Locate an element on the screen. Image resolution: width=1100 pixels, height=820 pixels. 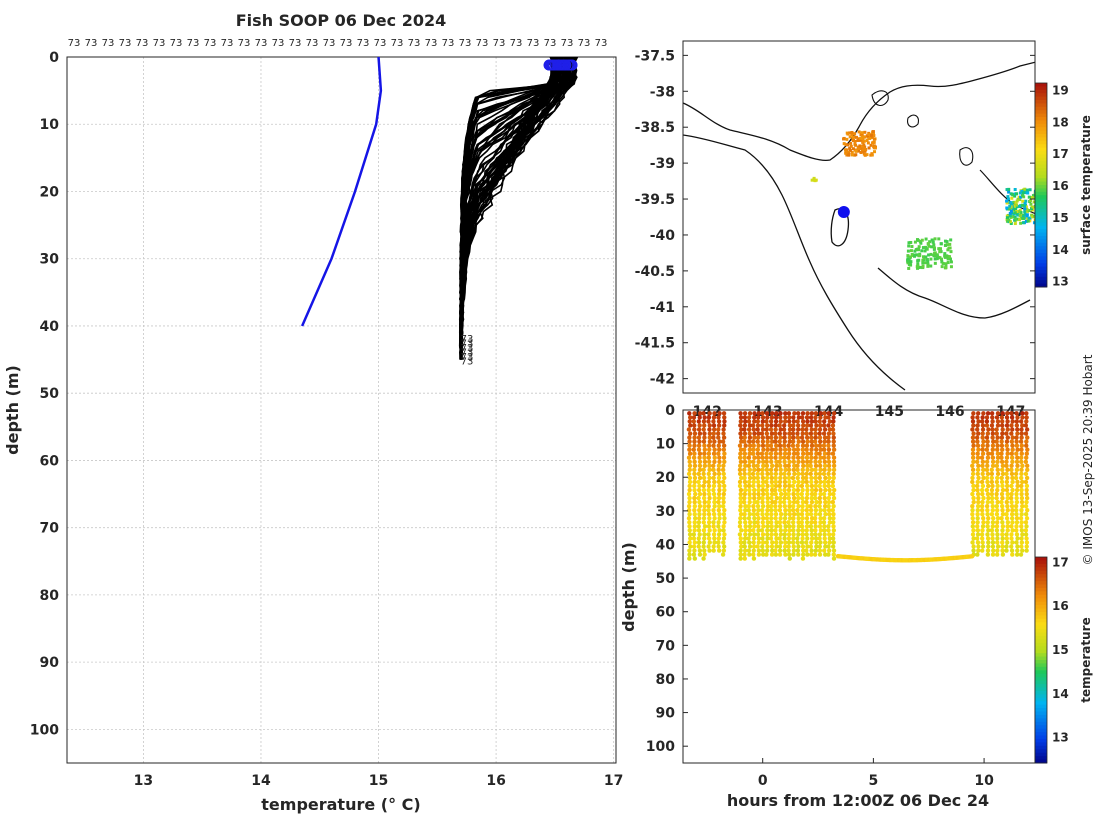
profile-count-label: 73 is located at coordinates (227, 43).